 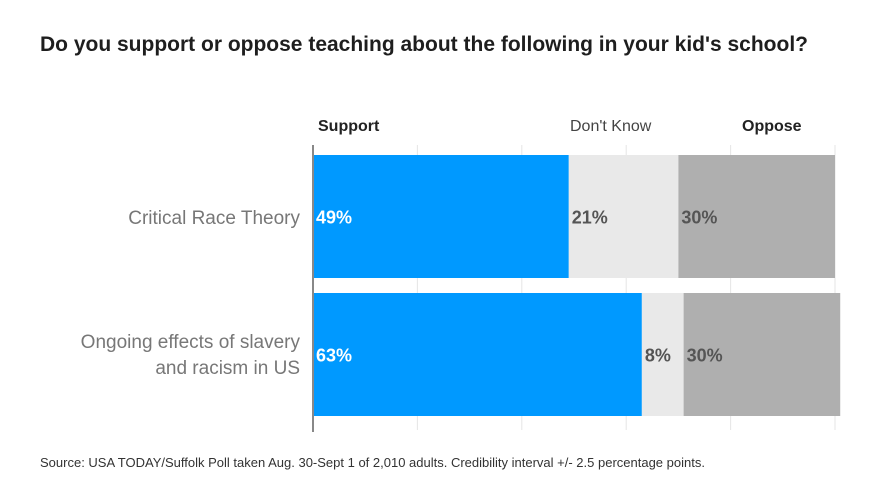 What do you see at coordinates (772, 126) in the screenshot?
I see `legend-oppose: Oppose` at bounding box center [772, 126].